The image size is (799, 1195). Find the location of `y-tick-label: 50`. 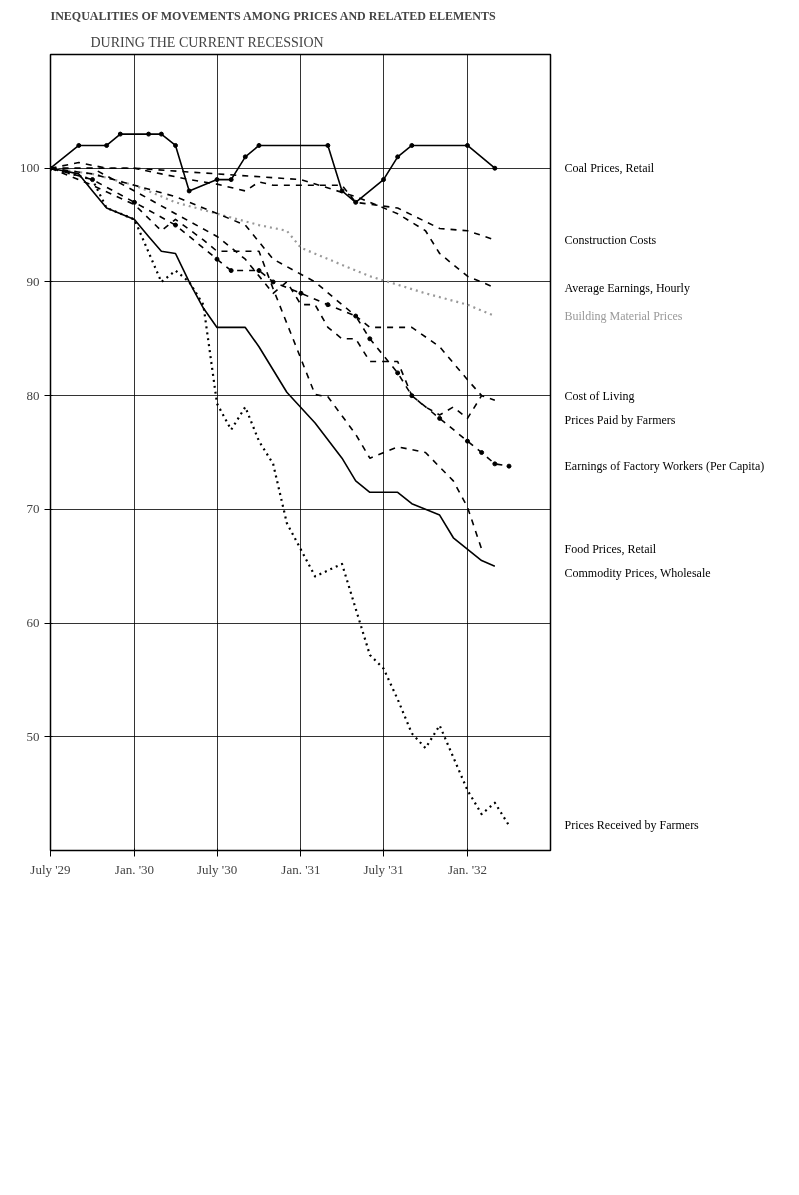

y-tick-label: 50 is located at coordinates (33, 736).